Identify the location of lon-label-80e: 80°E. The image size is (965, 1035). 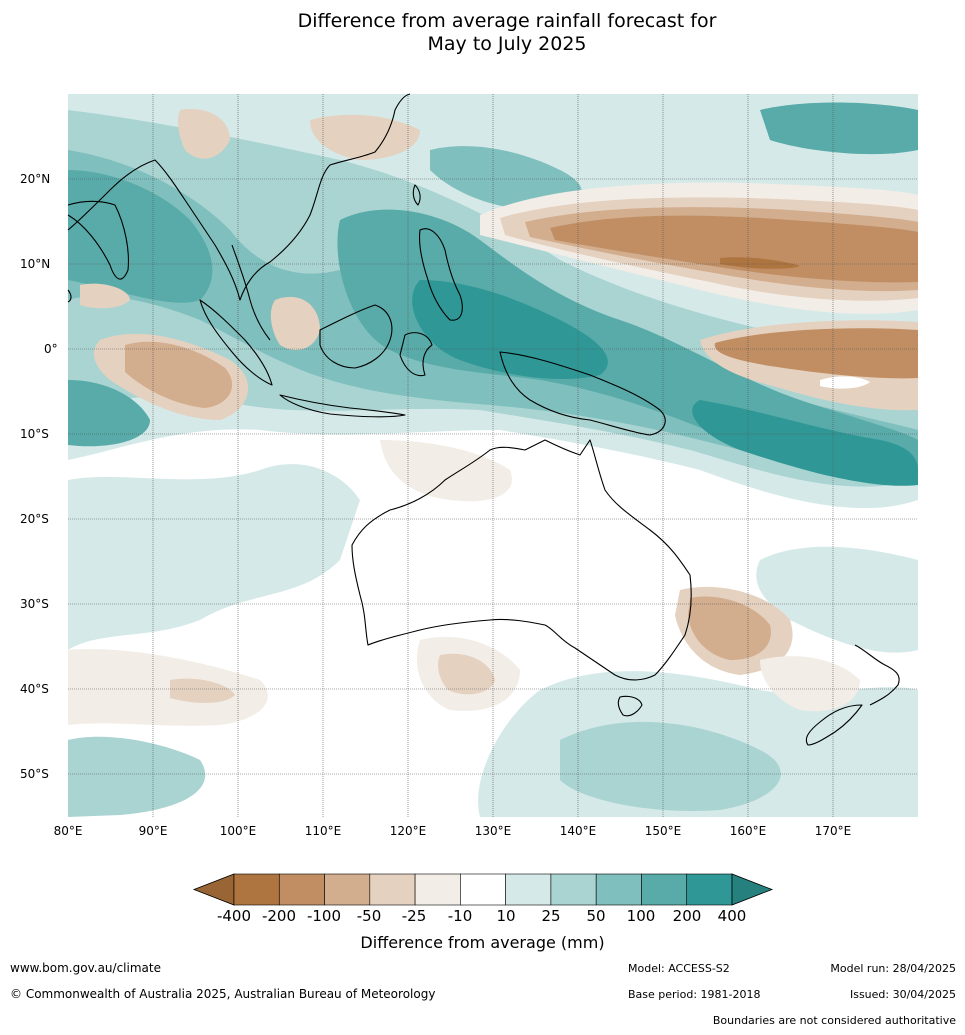
(68, 831).